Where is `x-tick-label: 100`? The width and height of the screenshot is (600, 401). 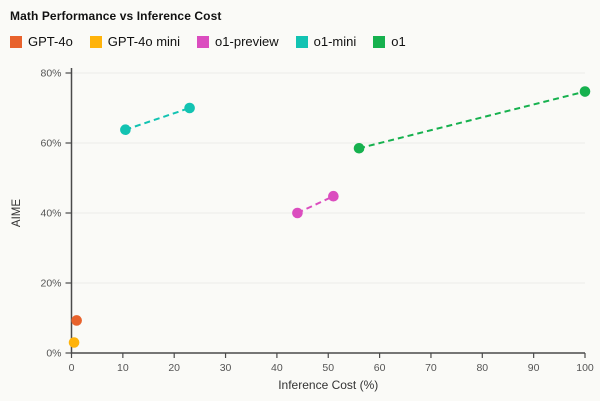 x-tick-label: 100 is located at coordinates (585, 368).